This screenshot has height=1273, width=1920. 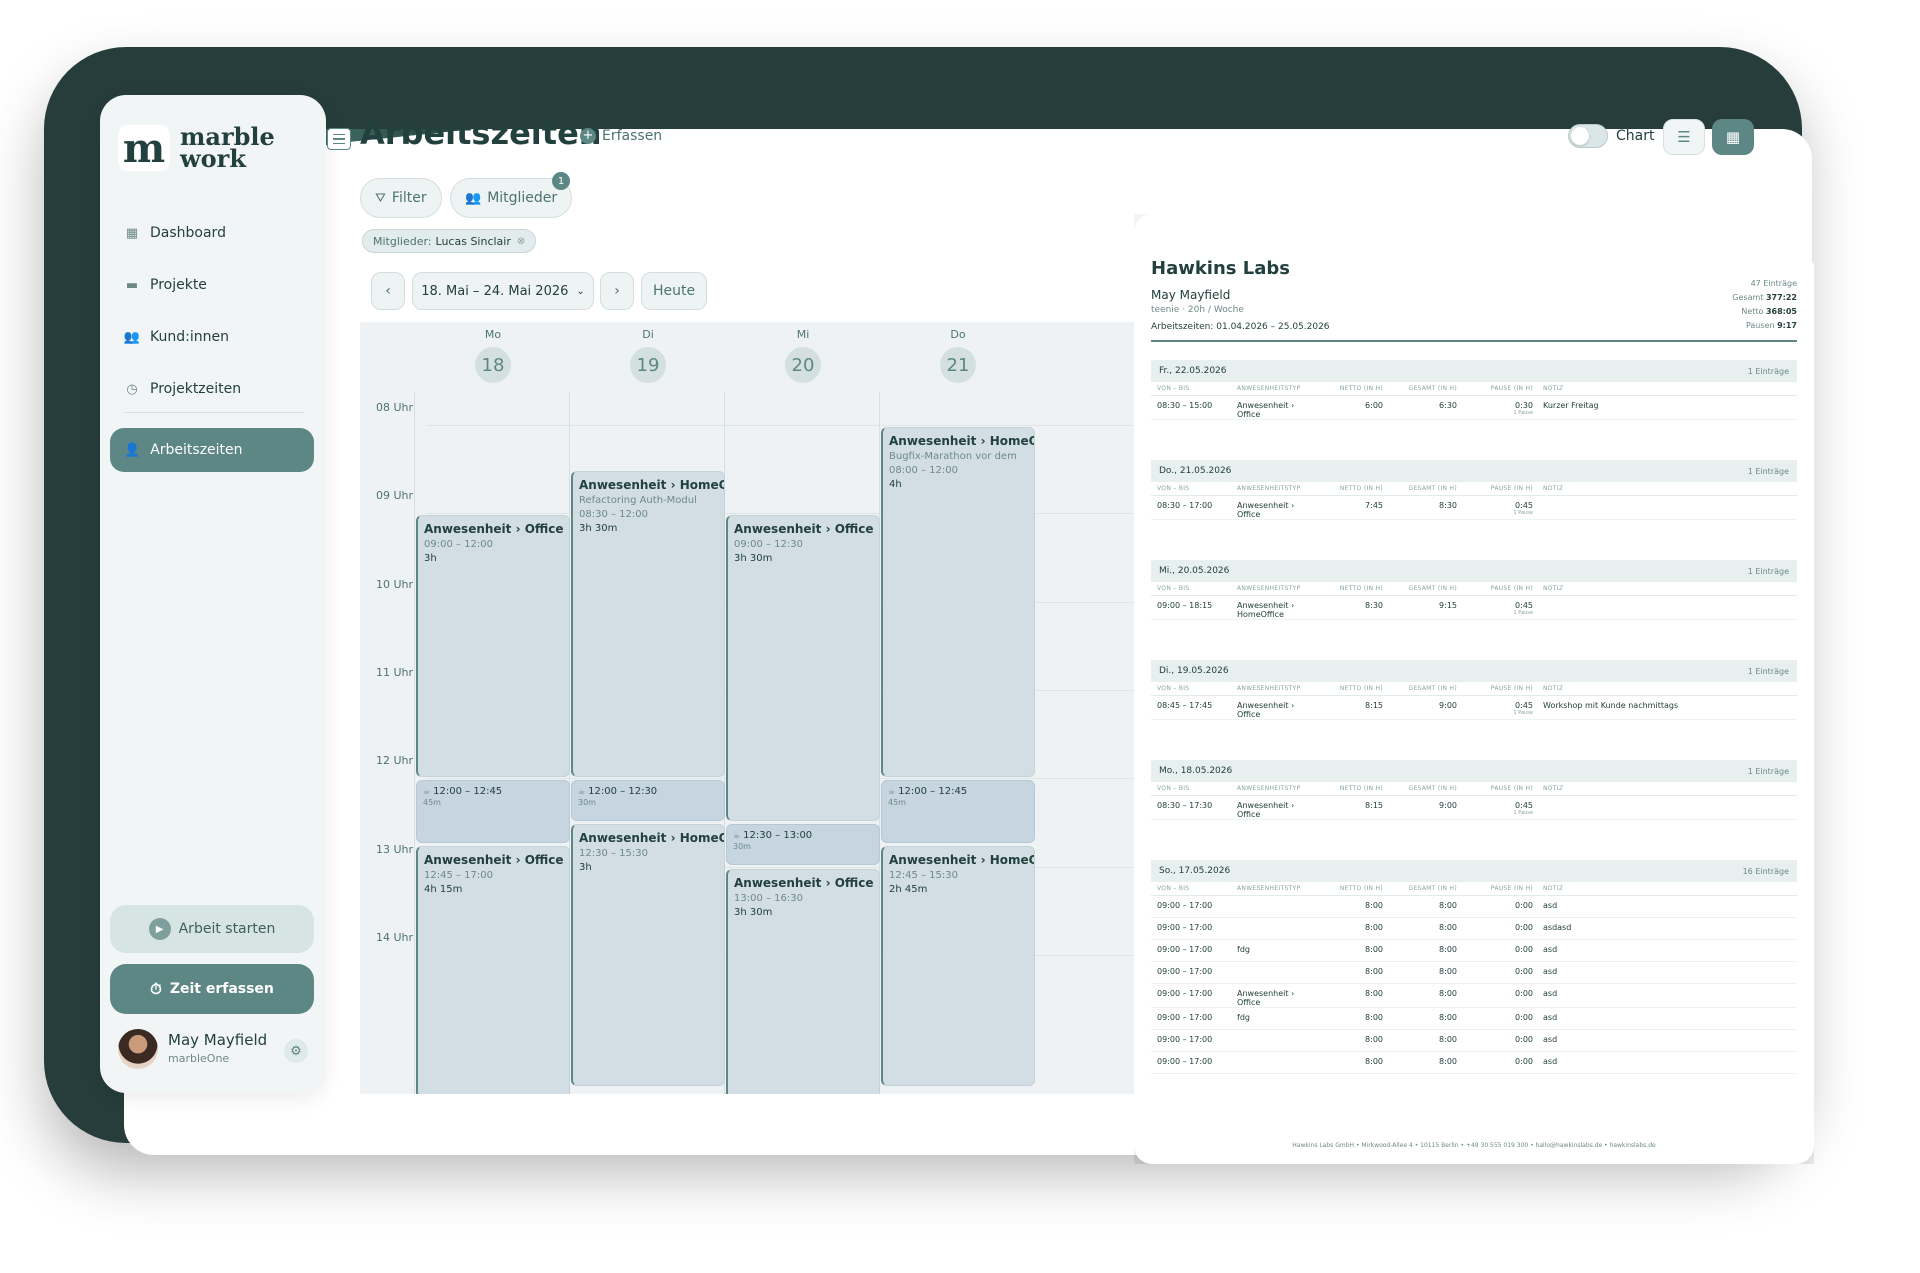 I want to click on day-number: 18, so click(x=493, y=365).